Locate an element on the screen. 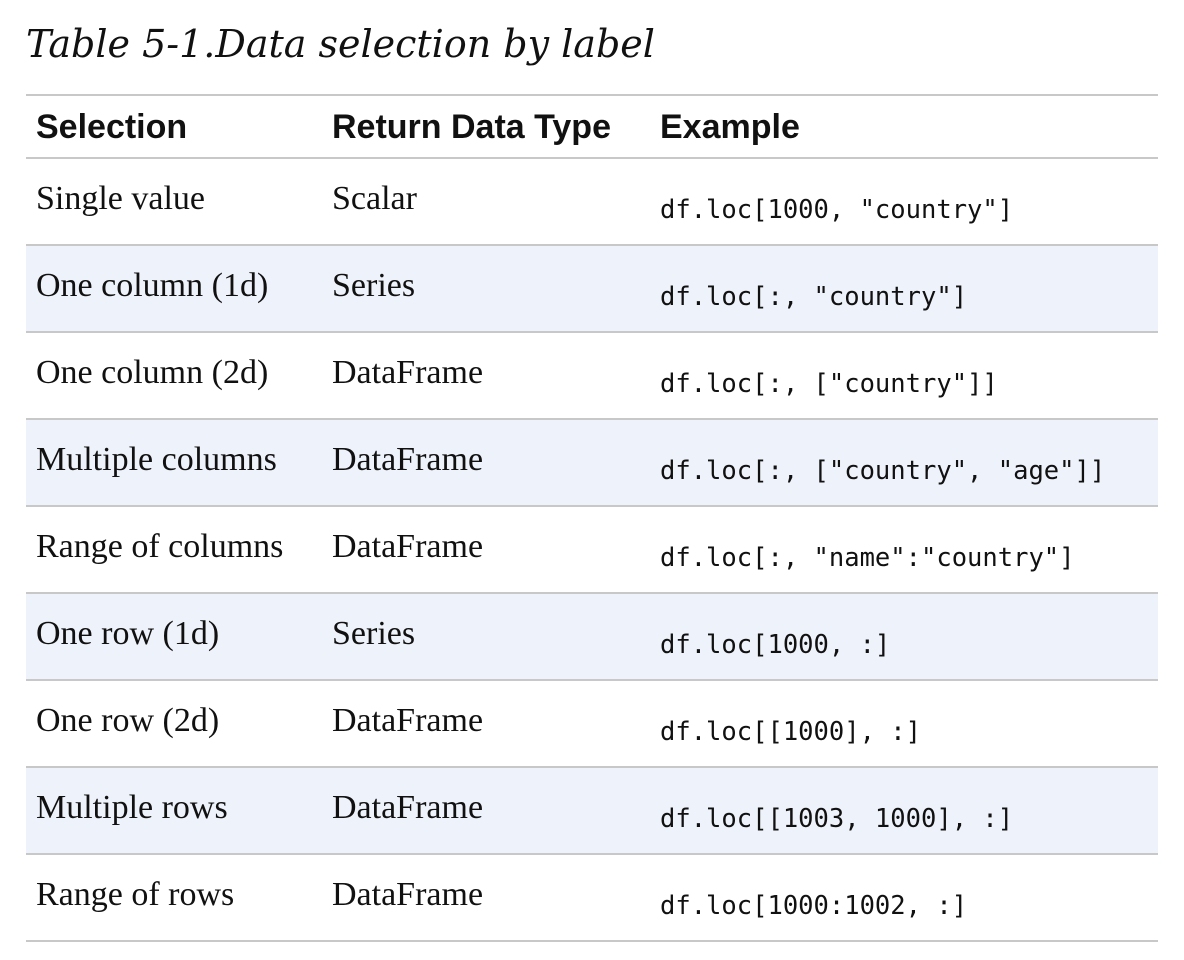 This screenshot has width=1184, height=960. example-code-cell: df.loc[:, "name":"country"] is located at coordinates (867, 558).